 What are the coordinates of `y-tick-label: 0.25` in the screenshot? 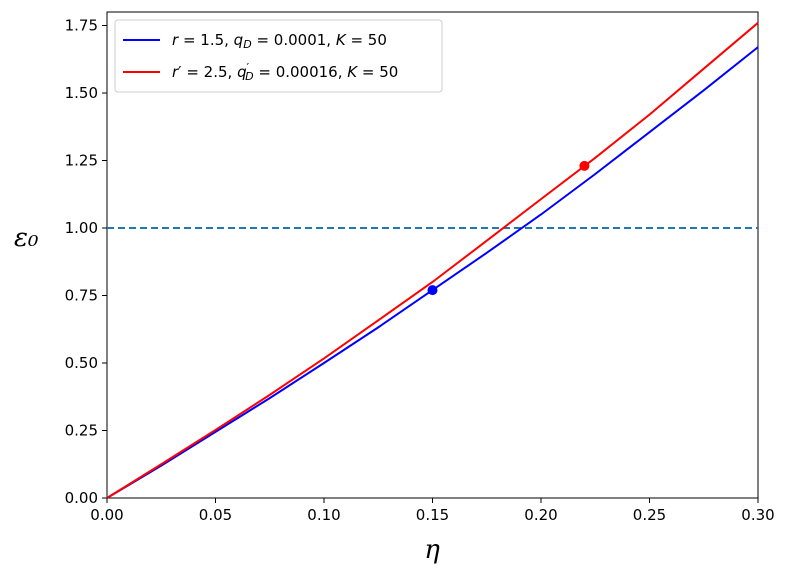 It's located at (81, 431).